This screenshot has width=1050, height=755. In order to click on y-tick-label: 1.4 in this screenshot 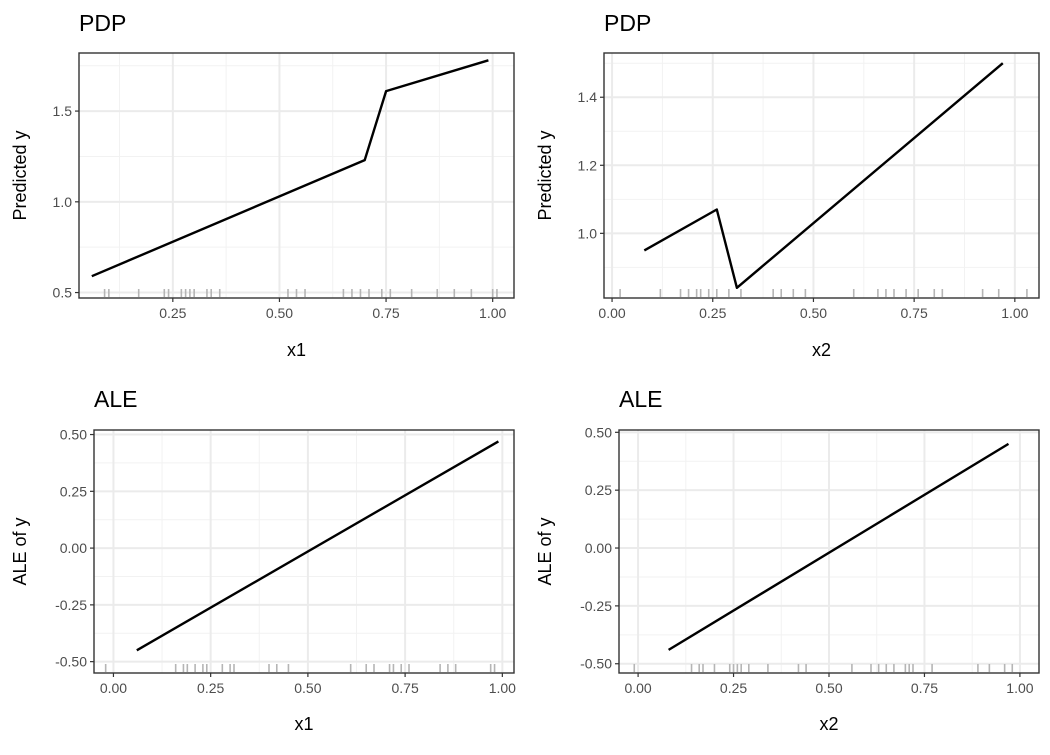, I will do `click(588, 97)`.